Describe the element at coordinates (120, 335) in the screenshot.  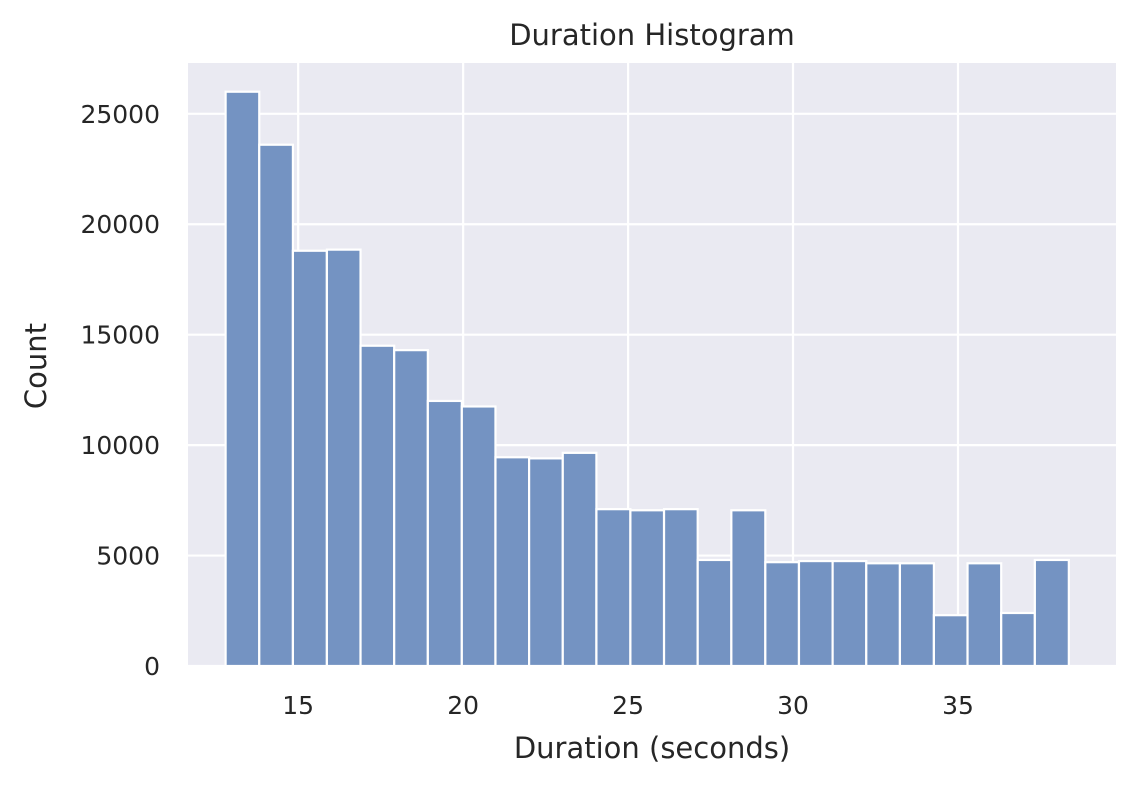
I see `y-tick-label: 15000` at that location.